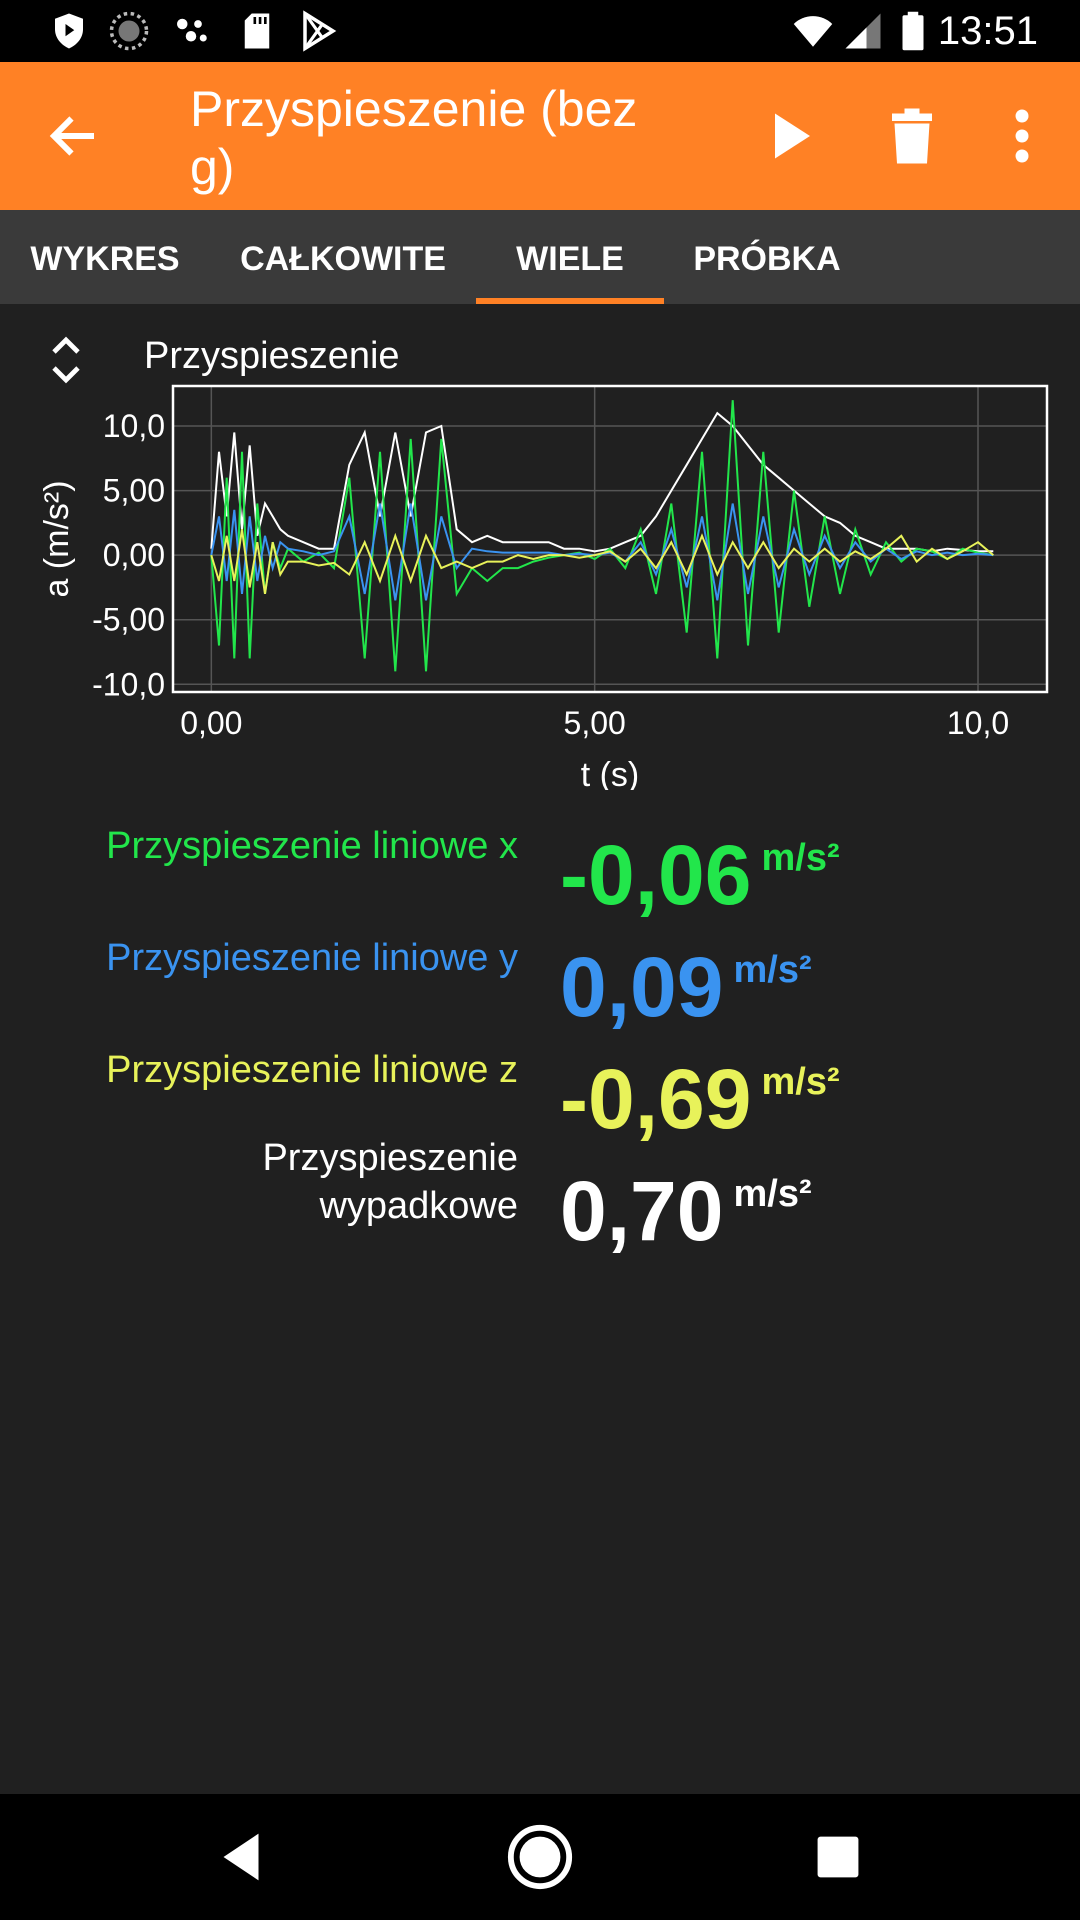  I want to click on sd-card-icon, so click(257, 31).